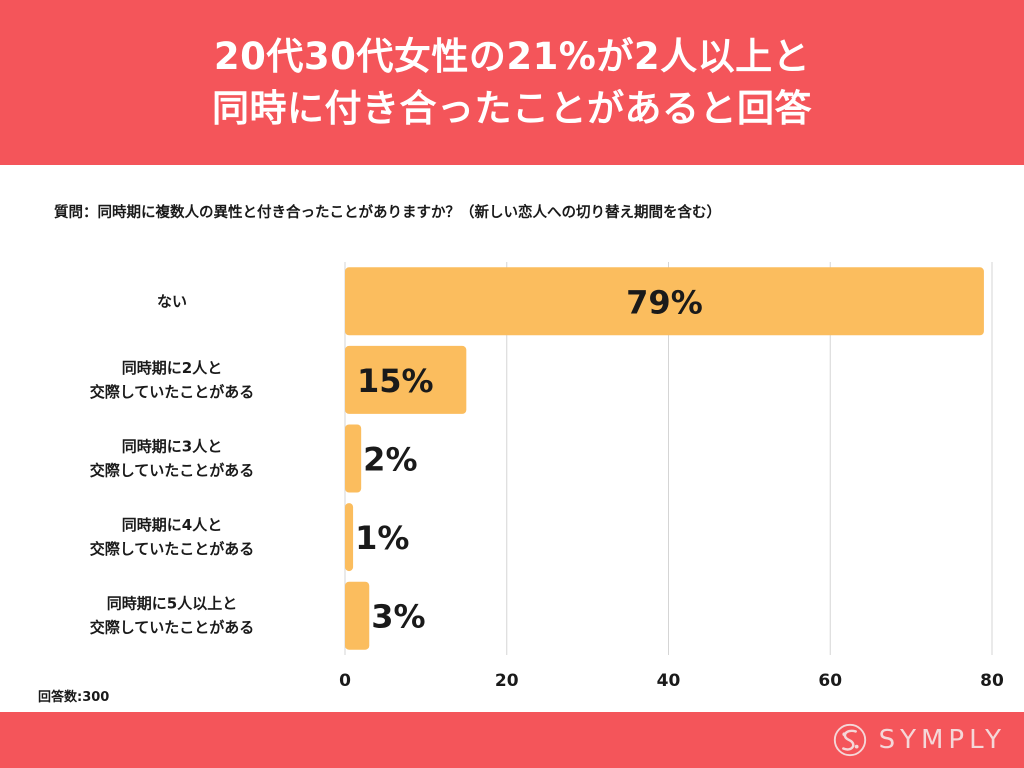 This screenshot has width=1024, height=768. I want to click on category-label: 同時期に4人と, so click(172, 525).